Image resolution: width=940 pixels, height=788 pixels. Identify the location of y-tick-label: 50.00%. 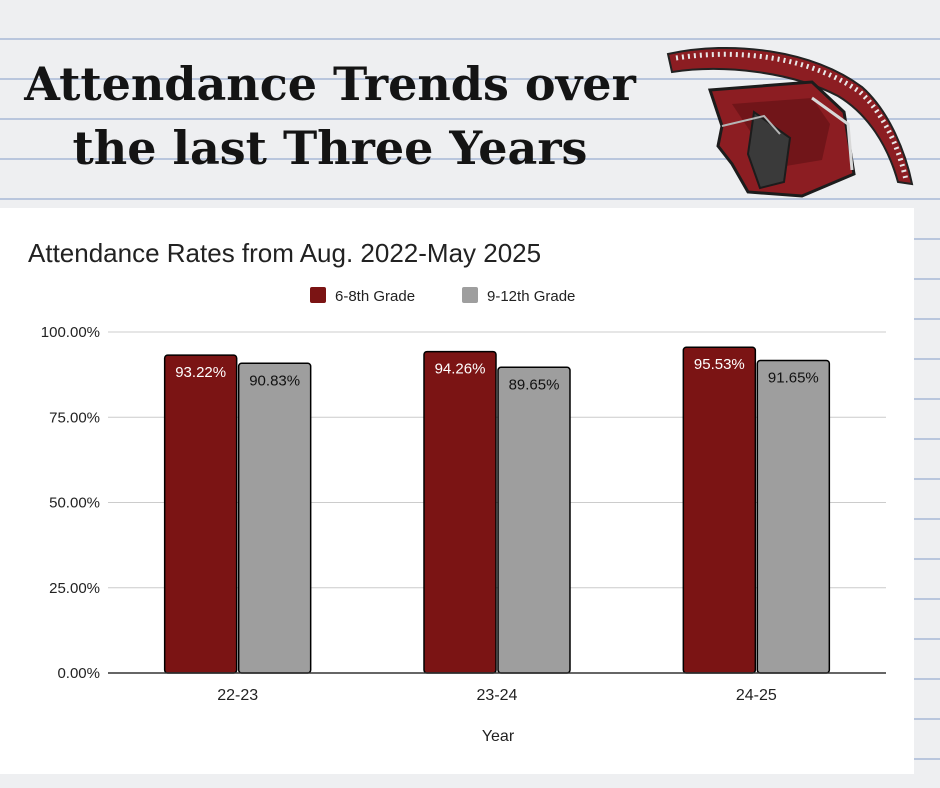
(74, 503).